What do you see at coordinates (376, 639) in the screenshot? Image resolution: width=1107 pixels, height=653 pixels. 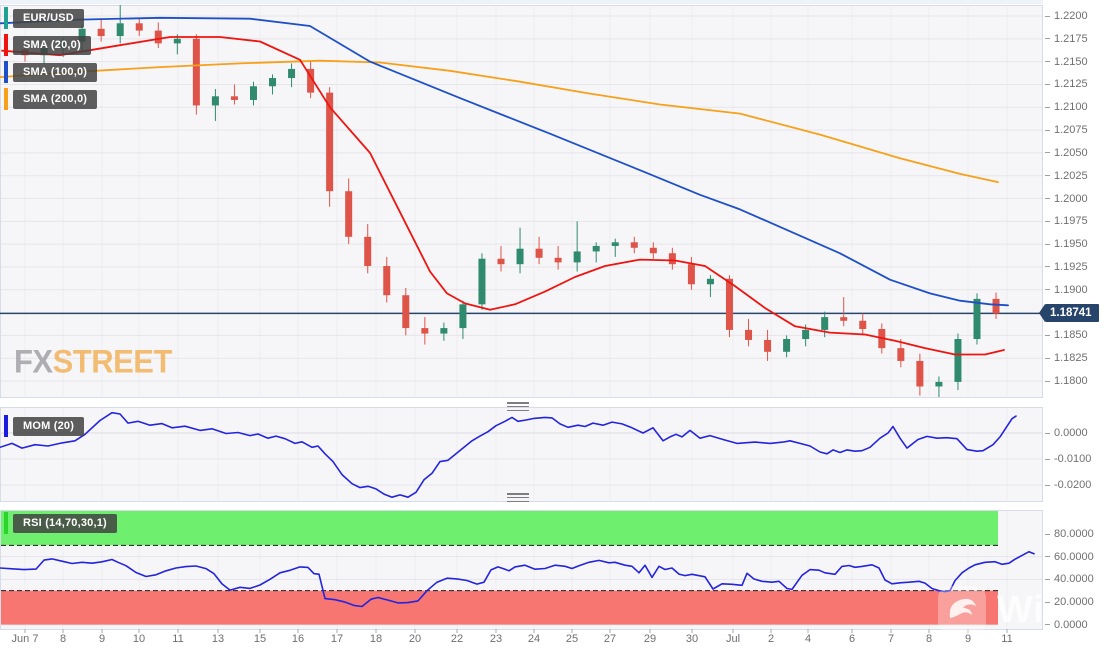 I see `x-axis-label: 18` at bounding box center [376, 639].